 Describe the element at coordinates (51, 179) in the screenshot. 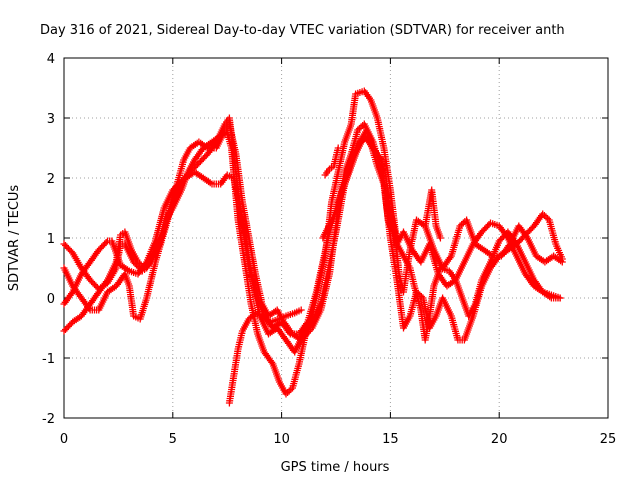

I see `y-tick-label: 2` at that location.